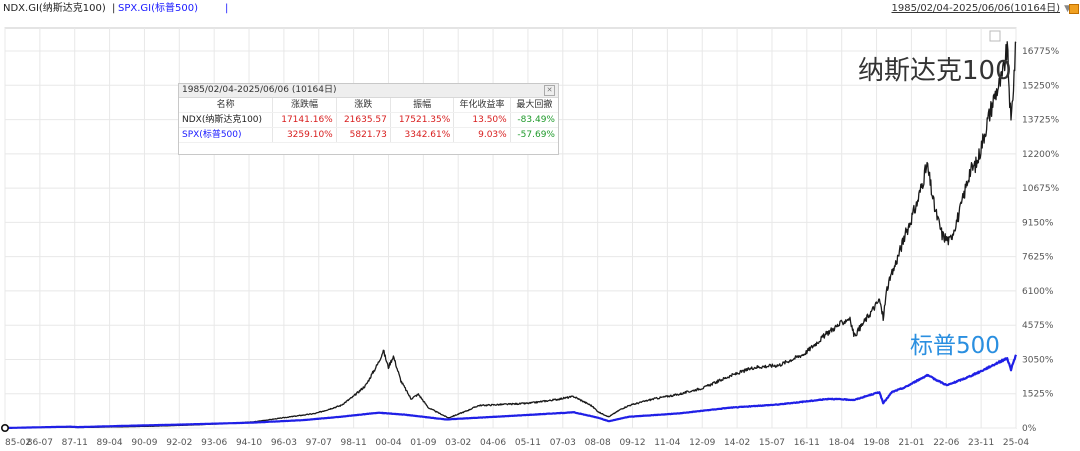 This screenshot has height=451, width=1080. What do you see at coordinates (1041, 52) in the screenshot?
I see `y-tick-label: 16775%` at bounding box center [1041, 52].